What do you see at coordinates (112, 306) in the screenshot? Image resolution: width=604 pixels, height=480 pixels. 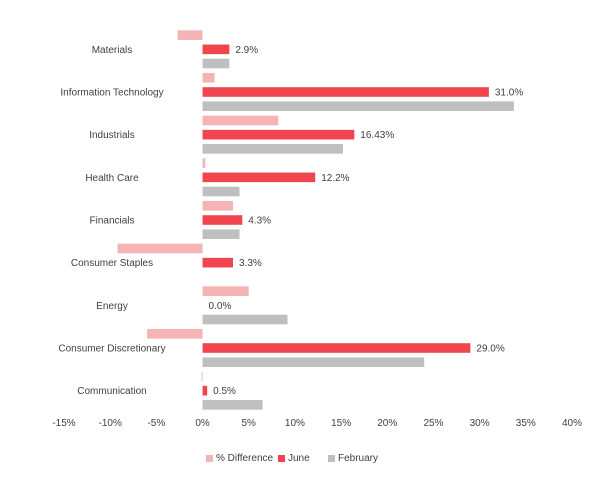 I see `category-label-energy: Energy` at bounding box center [112, 306].